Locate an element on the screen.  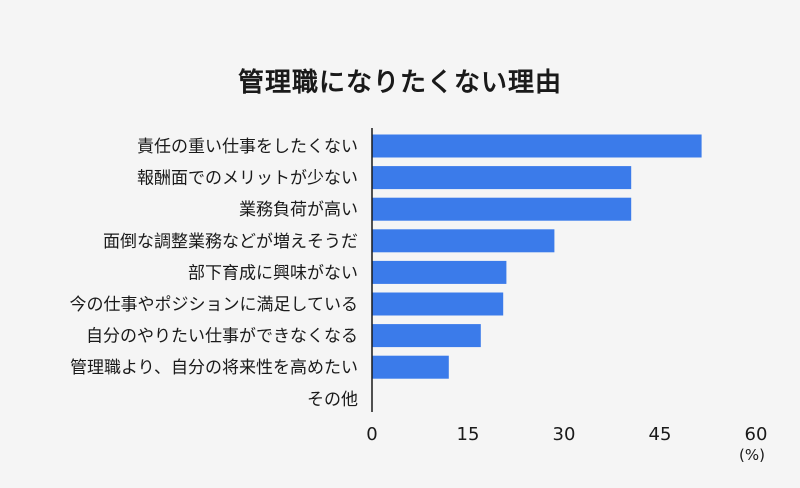
category-label-1: 責任の重い仕事をしたくない is located at coordinates (247, 147).